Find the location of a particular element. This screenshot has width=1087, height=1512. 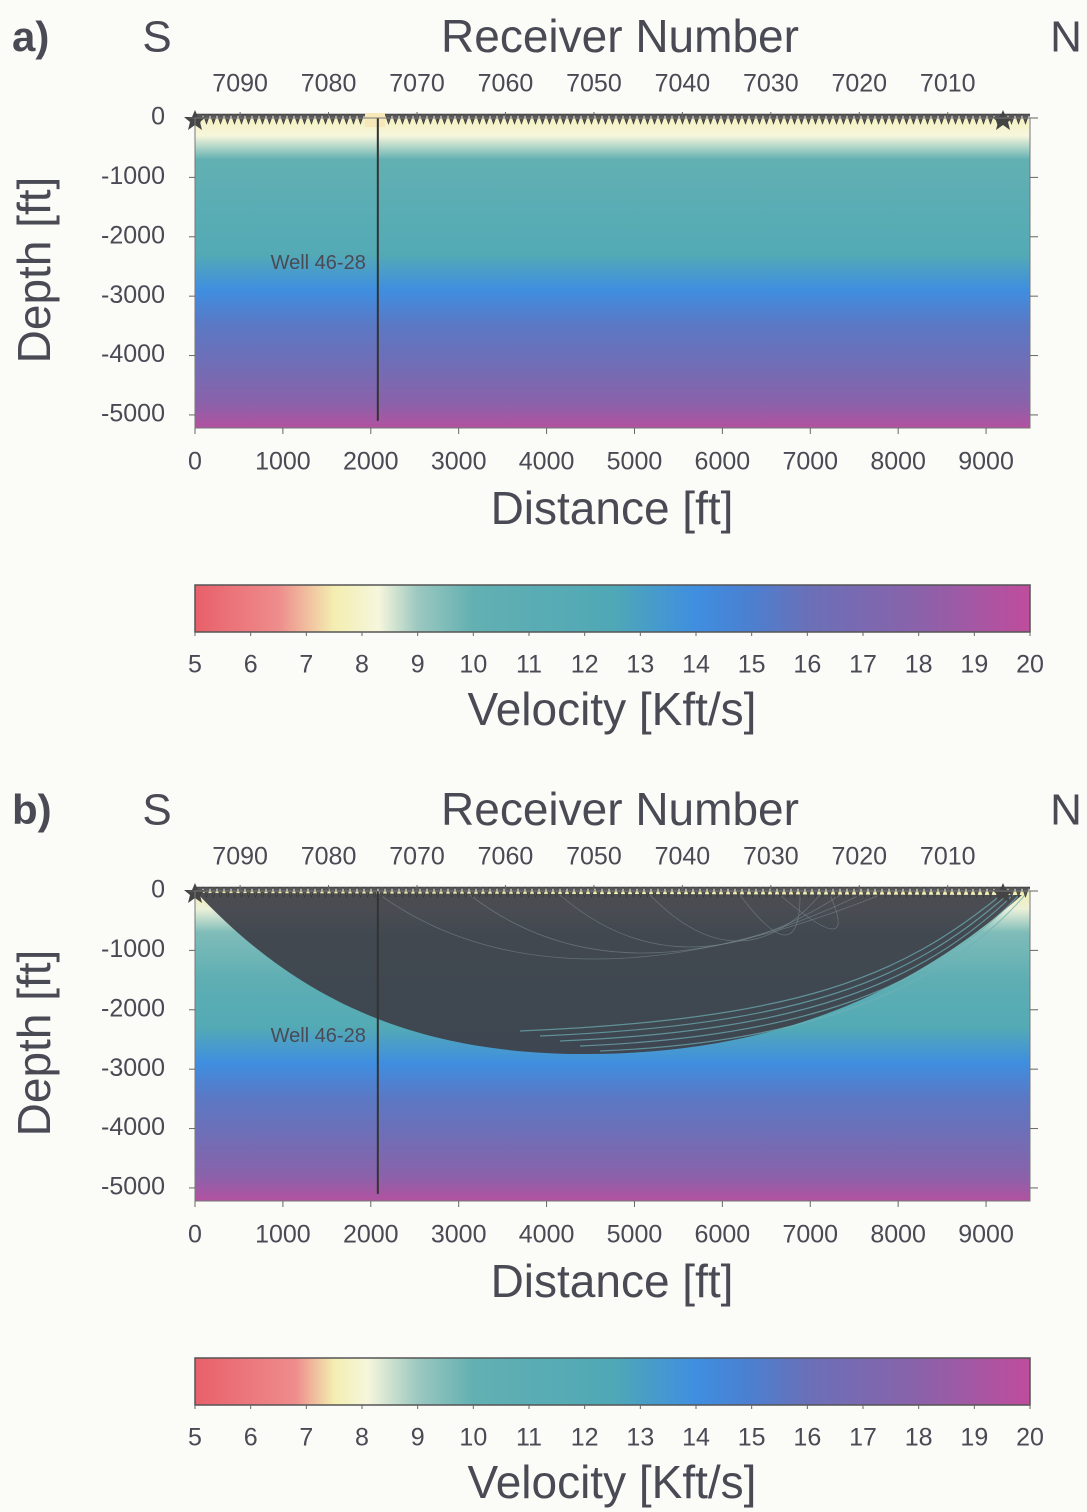

receiver-gap is located at coordinates (375, 120).